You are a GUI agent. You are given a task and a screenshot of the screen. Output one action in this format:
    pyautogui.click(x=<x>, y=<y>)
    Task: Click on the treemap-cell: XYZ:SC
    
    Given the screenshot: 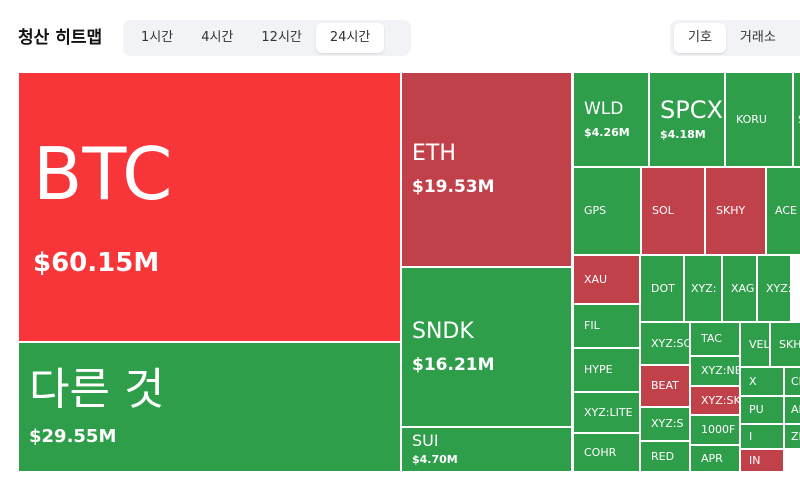 What is the action you would take?
    pyautogui.click(x=665, y=343)
    